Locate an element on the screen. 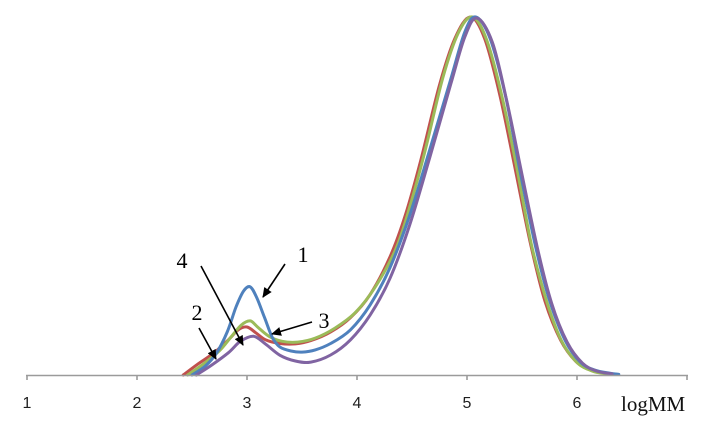  annotations: 1 2 3 4 is located at coordinates (253, 301).